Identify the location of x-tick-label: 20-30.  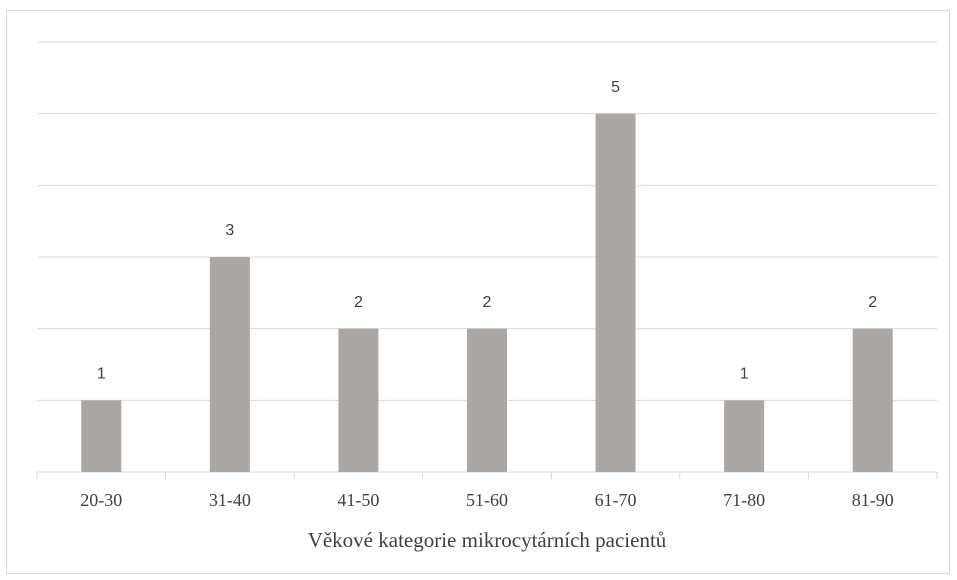
(101, 500).